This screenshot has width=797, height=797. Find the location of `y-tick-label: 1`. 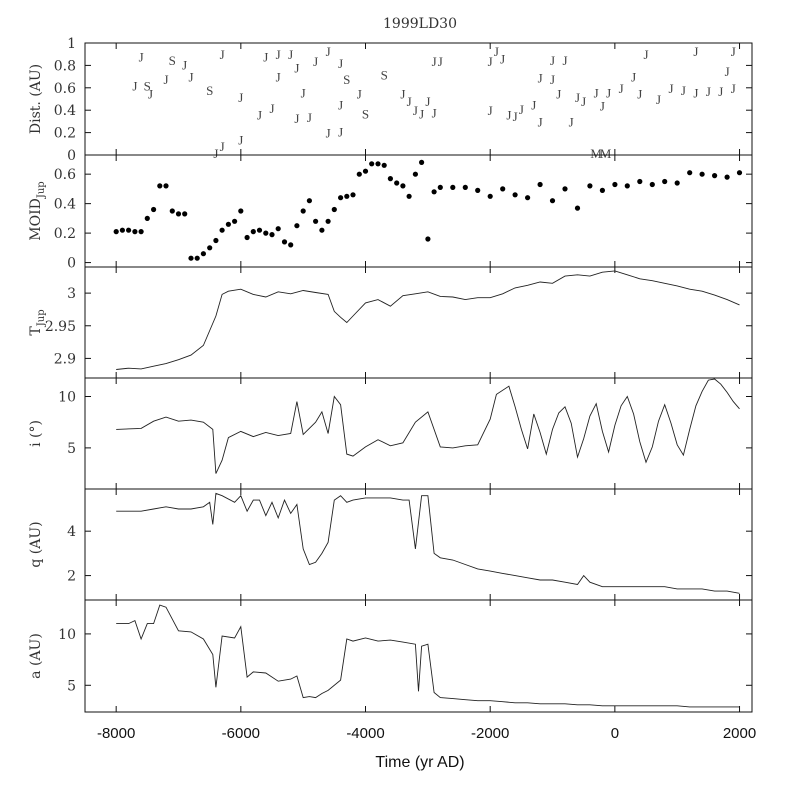

y-tick-label: 1 is located at coordinates (71, 44).